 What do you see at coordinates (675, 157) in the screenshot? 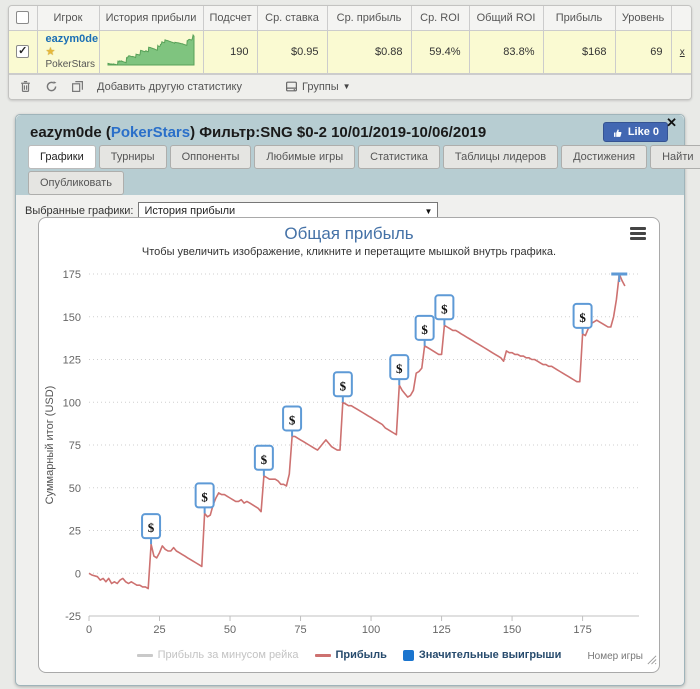
I see `tab-find: Найти` at bounding box center [675, 157].